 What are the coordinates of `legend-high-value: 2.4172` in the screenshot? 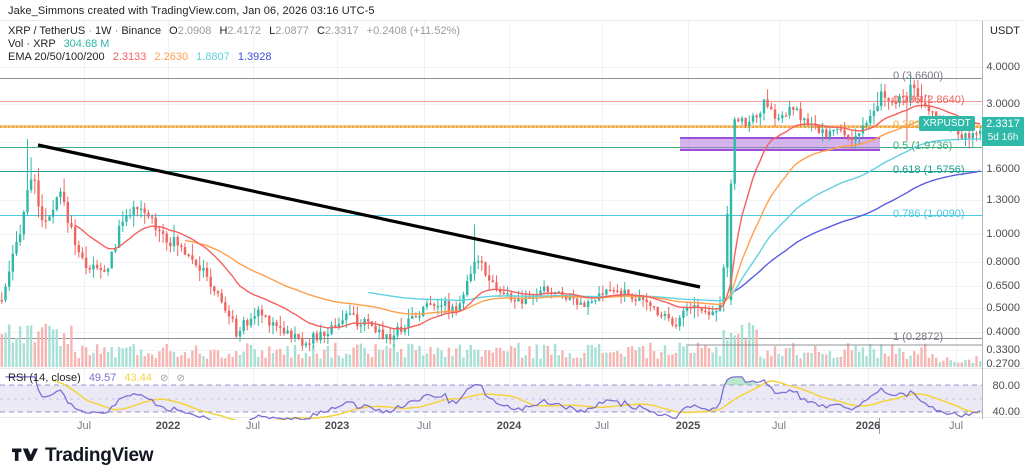 It's located at (244, 31).